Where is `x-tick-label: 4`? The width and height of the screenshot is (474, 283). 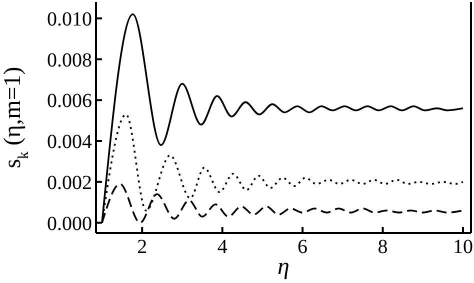
x-tick-label: 4 is located at coordinates (222, 247).